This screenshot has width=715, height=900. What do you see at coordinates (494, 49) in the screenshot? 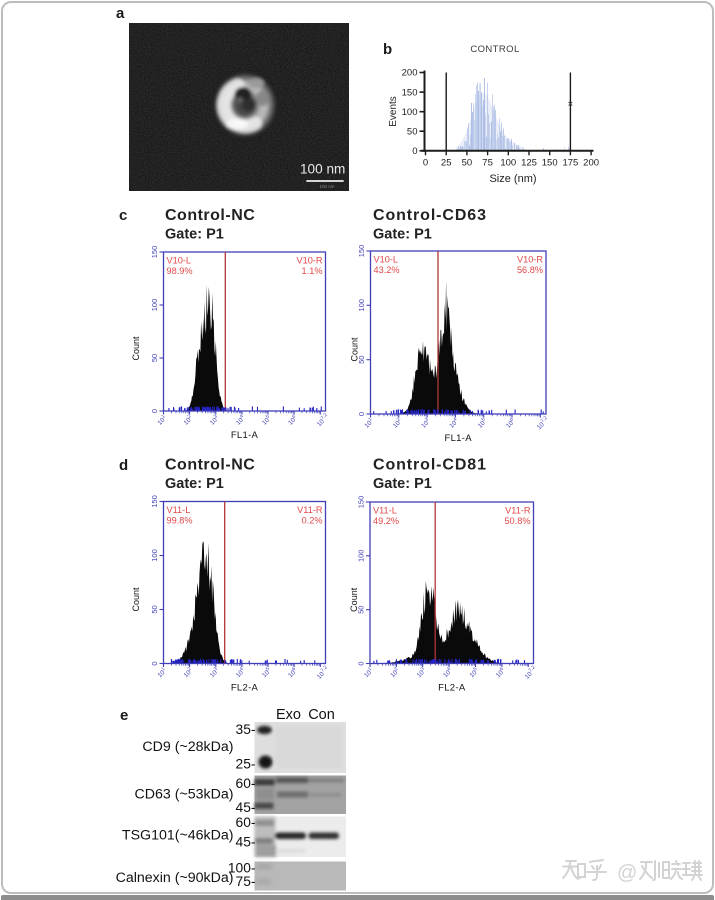
I see `svg-text: CONTROL` at bounding box center [494, 49].